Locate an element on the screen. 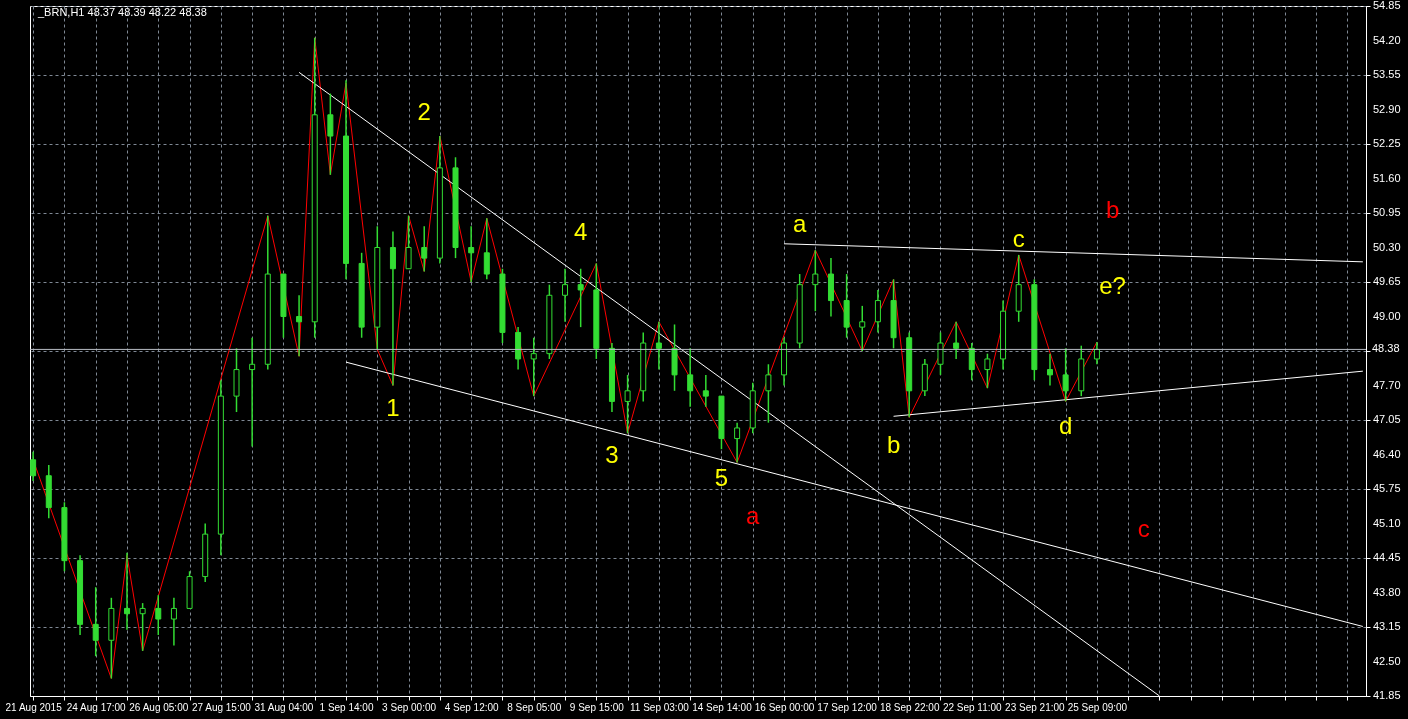 This screenshot has width=1408, height=719. y-tick-label: 49.65 is located at coordinates (1387, 281).